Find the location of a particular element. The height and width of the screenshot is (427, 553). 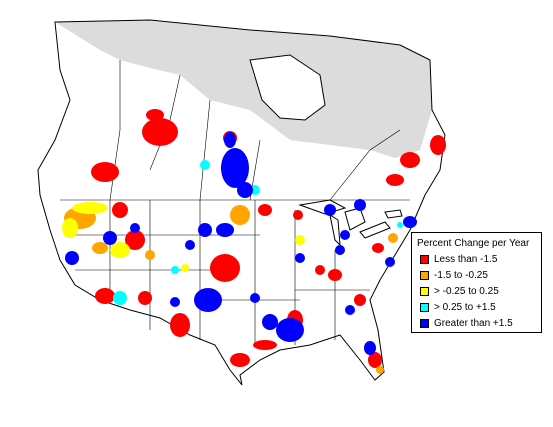

legend-label: -1.5 to -0.25 is located at coordinates (461, 275).